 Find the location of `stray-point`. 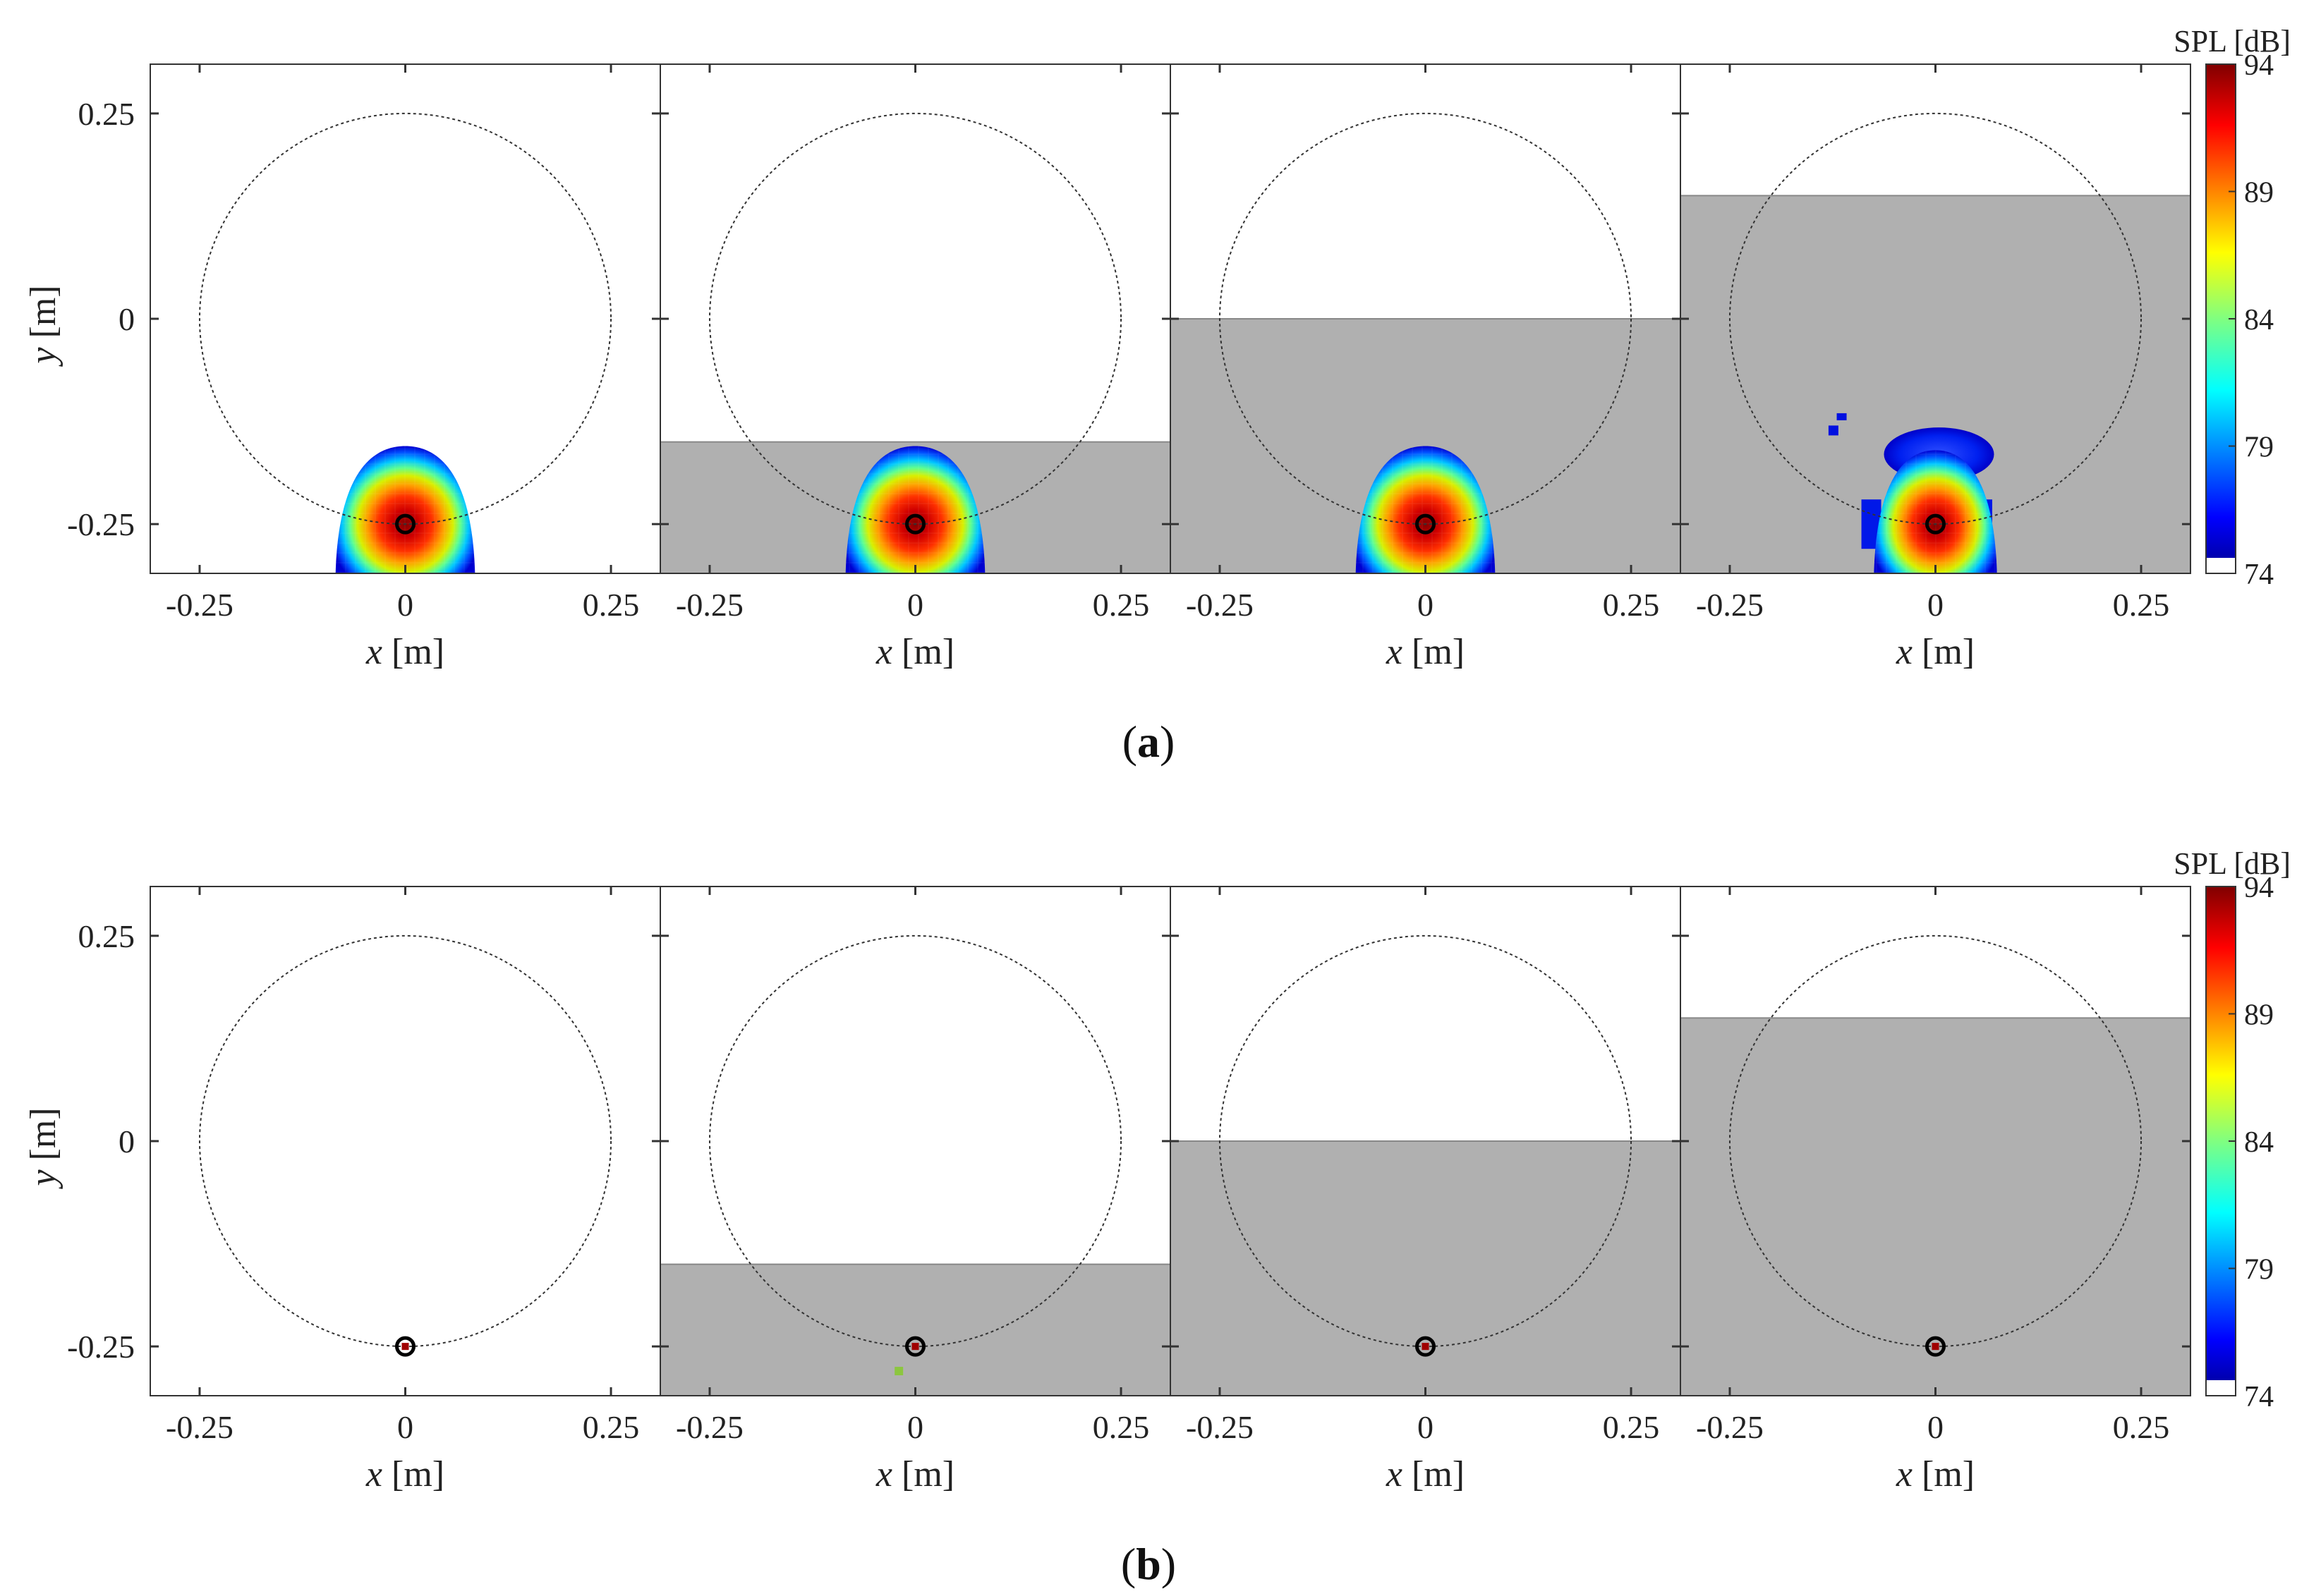

stray-point is located at coordinates (899, 1372).